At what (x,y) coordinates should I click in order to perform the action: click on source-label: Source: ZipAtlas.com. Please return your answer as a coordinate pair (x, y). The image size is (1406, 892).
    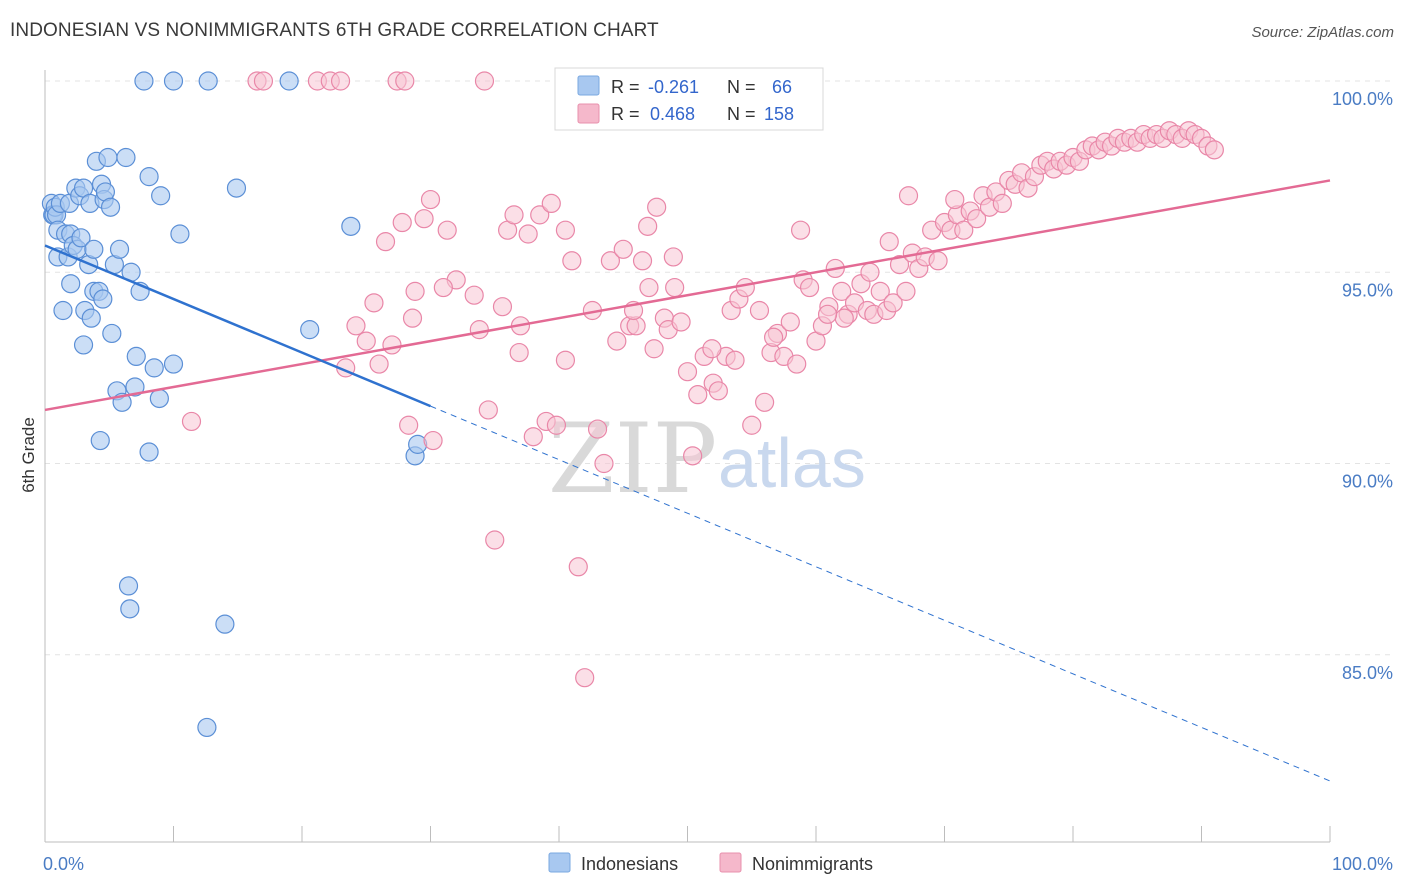
    Looking at the image, I should click on (1322, 32).